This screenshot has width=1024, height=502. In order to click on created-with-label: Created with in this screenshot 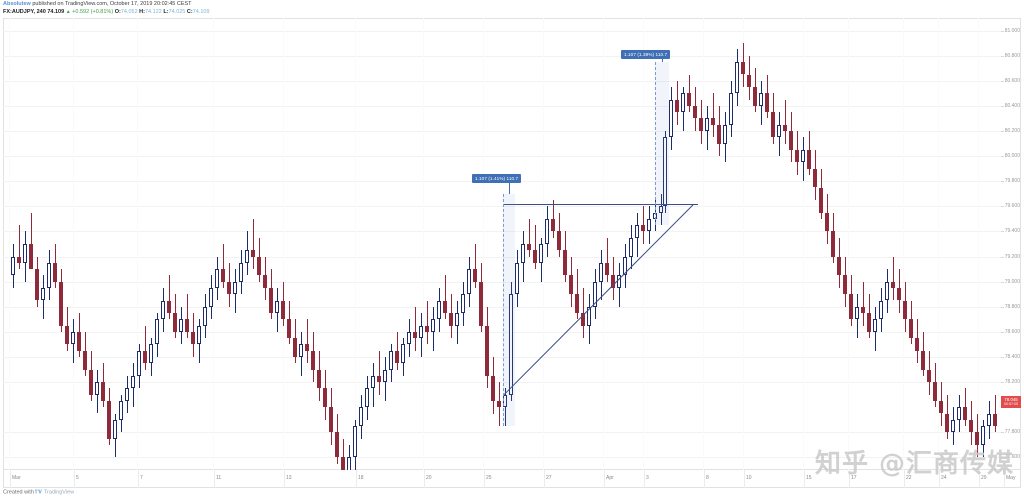, I will do `click(18, 492)`.